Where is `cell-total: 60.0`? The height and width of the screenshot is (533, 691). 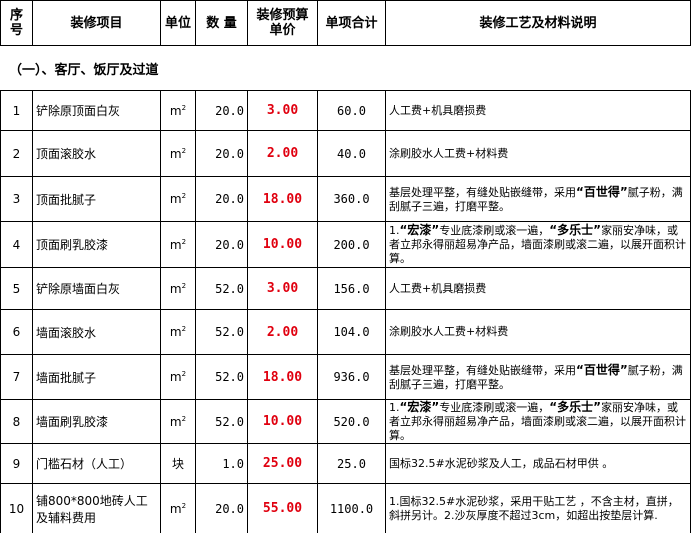 cell-total: 60.0 is located at coordinates (351, 110).